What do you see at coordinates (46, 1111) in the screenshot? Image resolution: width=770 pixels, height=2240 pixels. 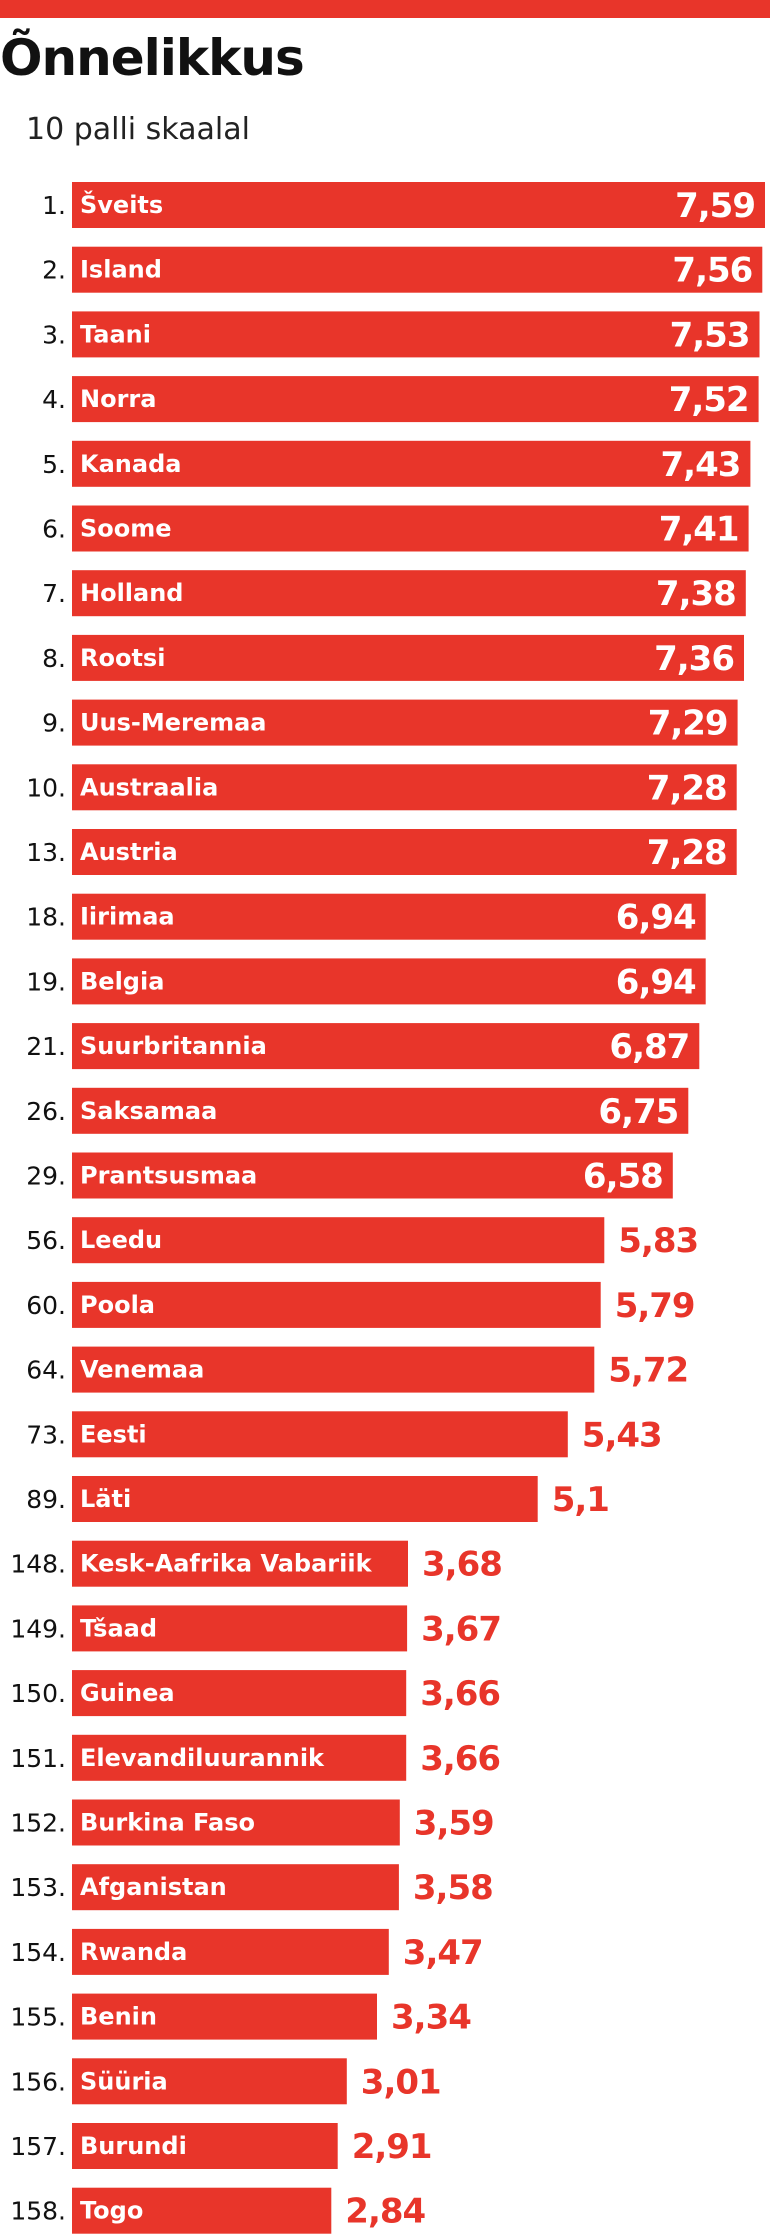 I see `rank-label: 26.` at bounding box center [46, 1111].